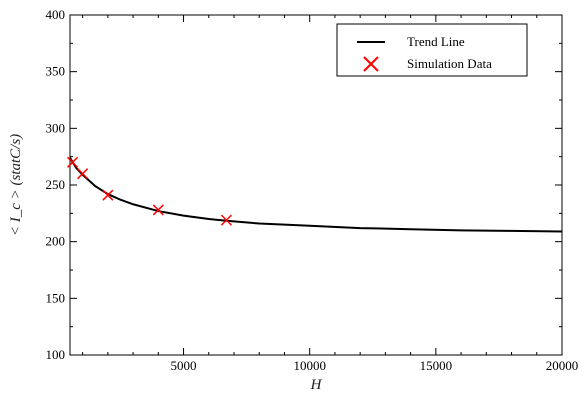  Describe the element at coordinates (56, 297) in the screenshot. I see `y-tick-label: 150` at that location.